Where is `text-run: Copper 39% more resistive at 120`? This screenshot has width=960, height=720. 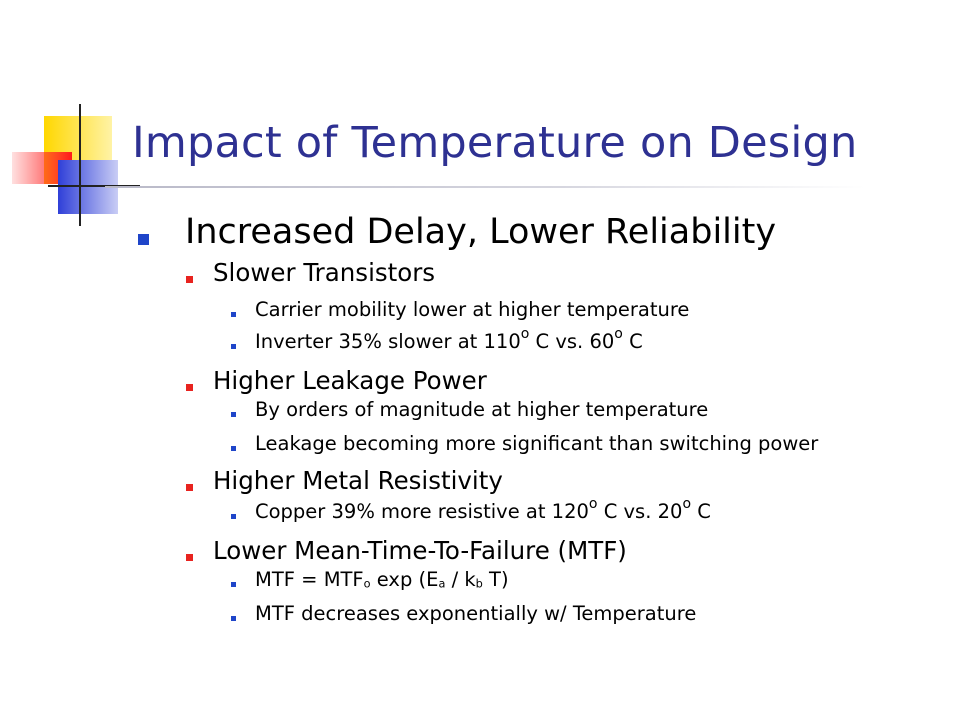 text-run: Copper 39% more resistive at 120 is located at coordinates (422, 511).